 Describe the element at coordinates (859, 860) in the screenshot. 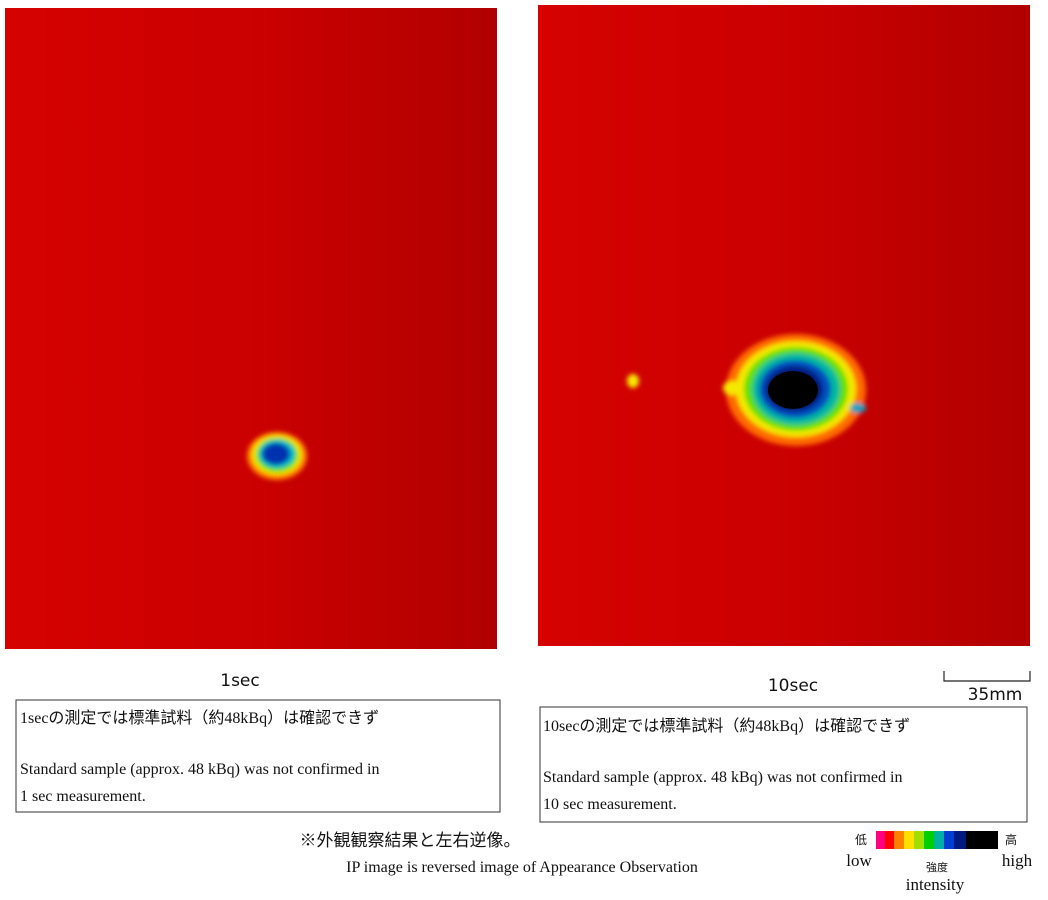

I see `legend-low: low` at that location.